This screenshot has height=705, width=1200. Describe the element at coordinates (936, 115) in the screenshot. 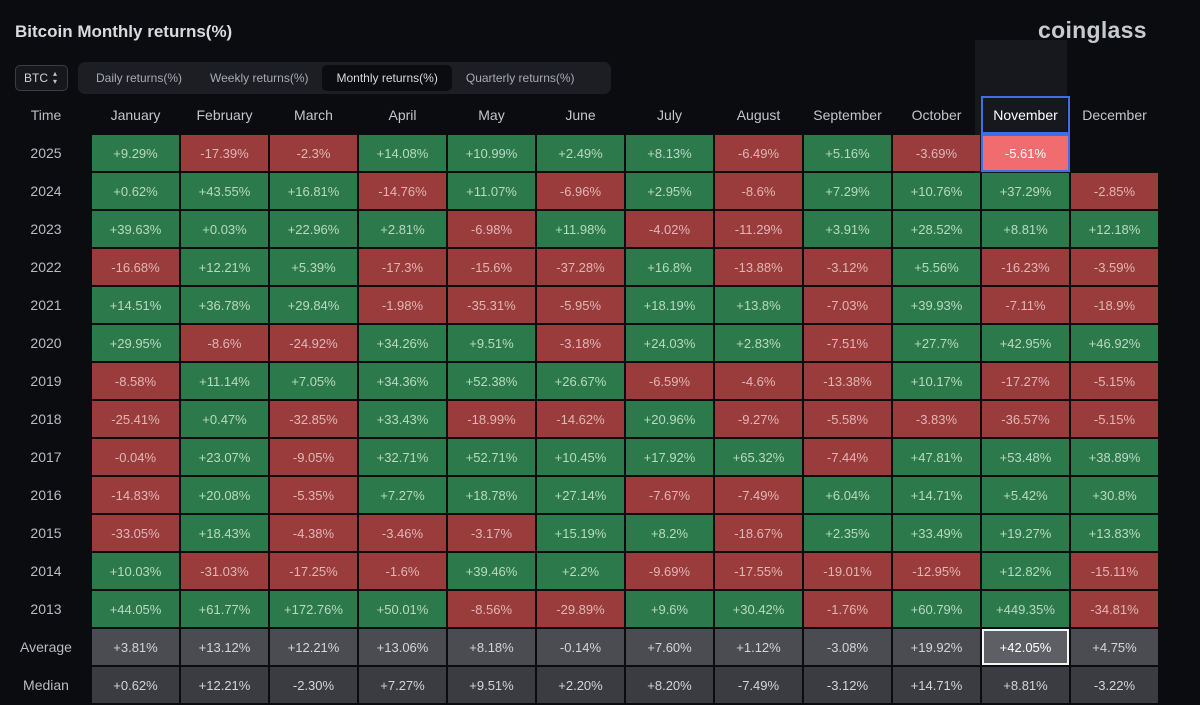

I see `month-header-october: October` at that location.